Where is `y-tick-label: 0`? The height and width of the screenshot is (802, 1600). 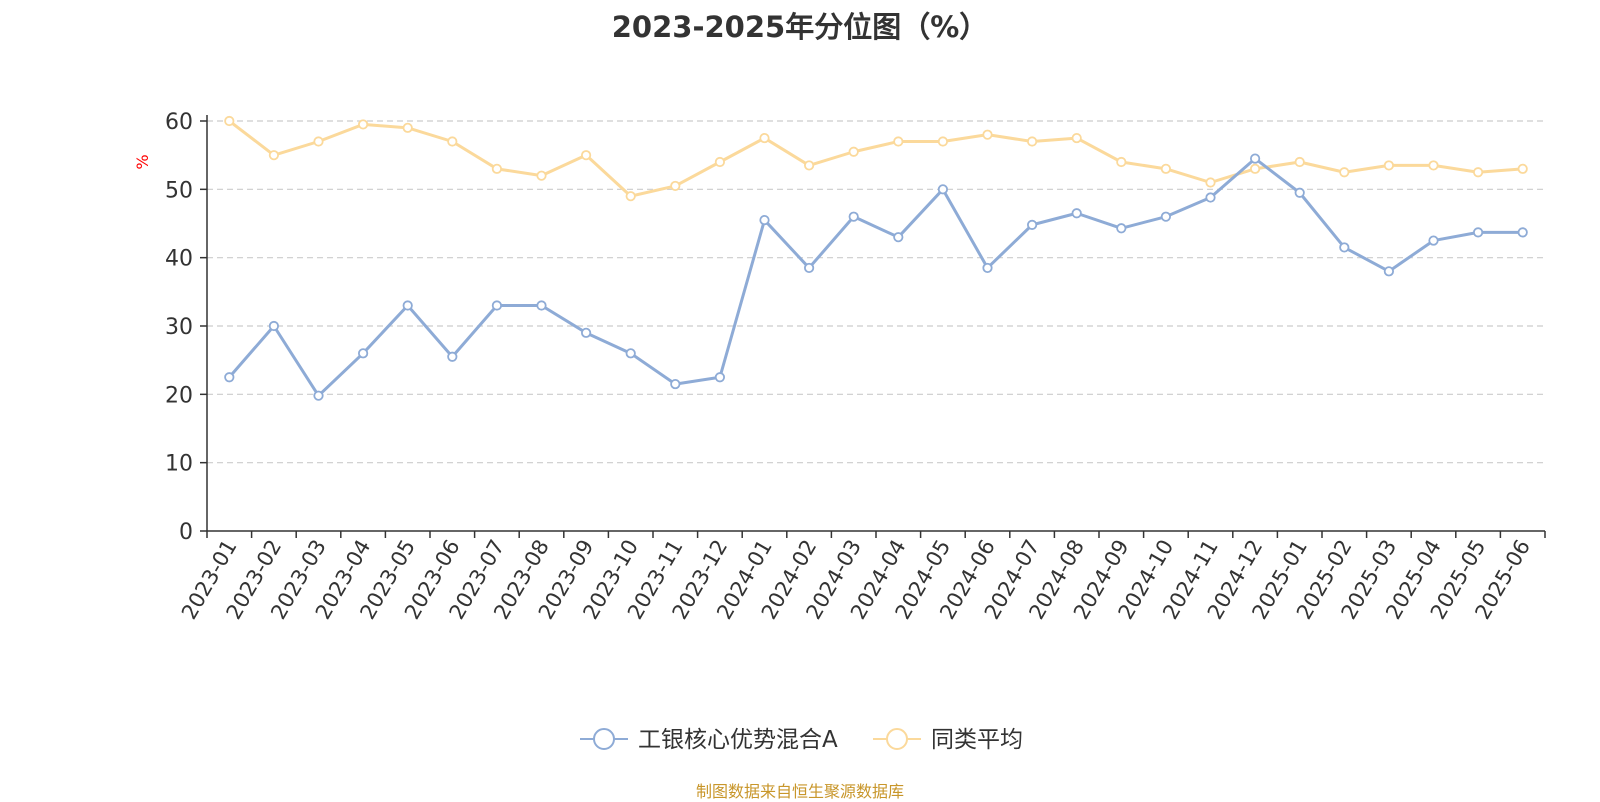
y-tick-label: 0 is located at coordinates (186, 532).